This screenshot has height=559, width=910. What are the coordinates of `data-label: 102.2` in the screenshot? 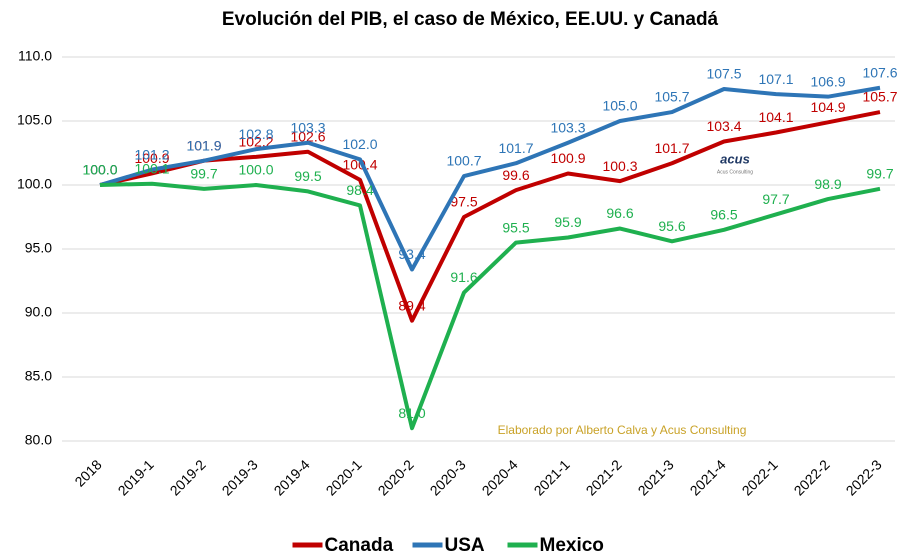 It's located at (255, 142).